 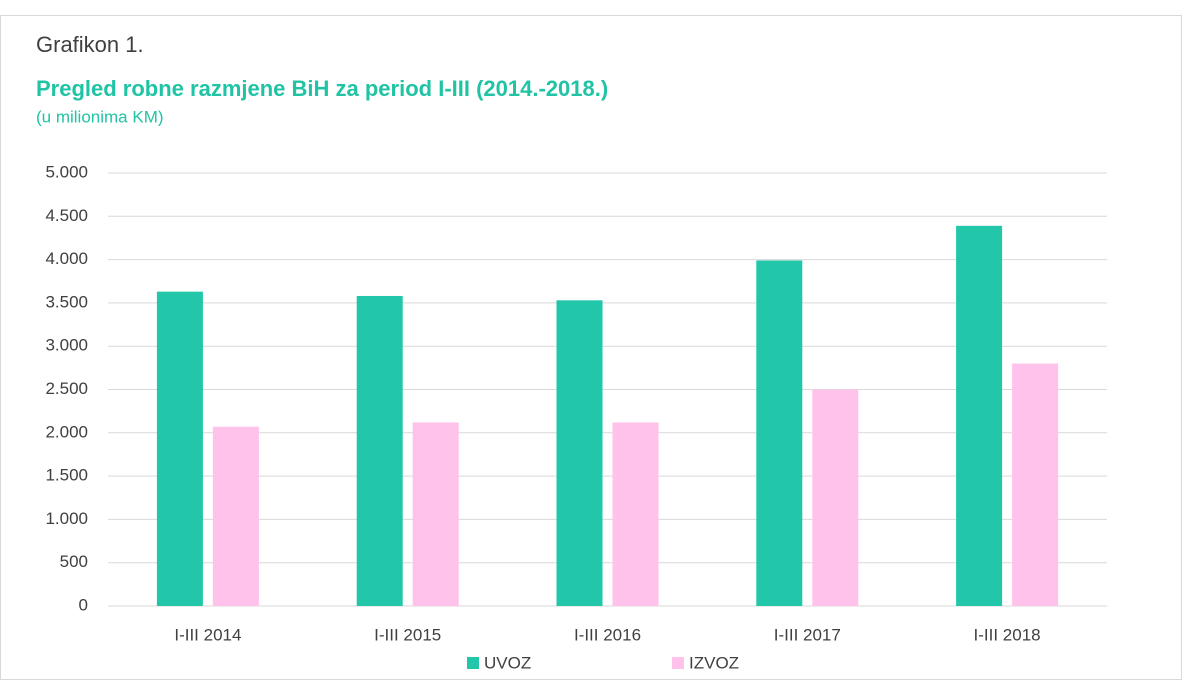 I want to click on y-tick-label: 2.000, so click(x=66, y=431).